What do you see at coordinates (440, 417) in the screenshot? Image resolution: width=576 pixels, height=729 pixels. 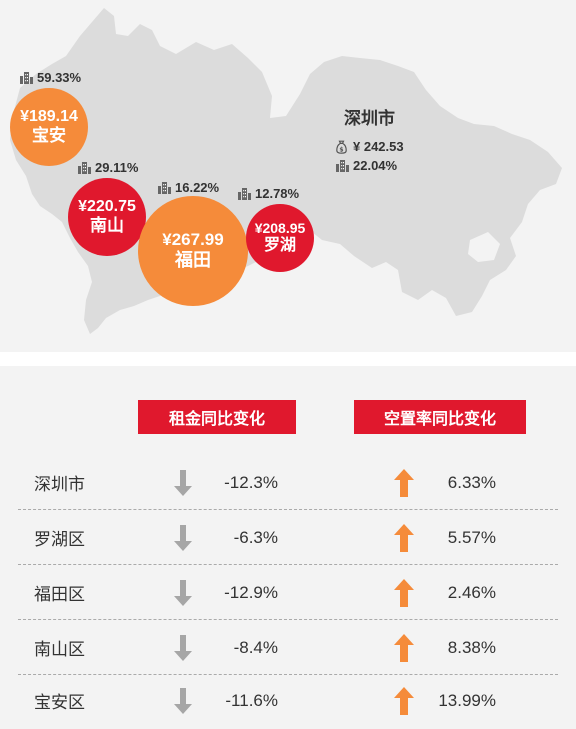 I see `header-vacancy-change: 空置率同比变化` at bounding box center [440, 417].